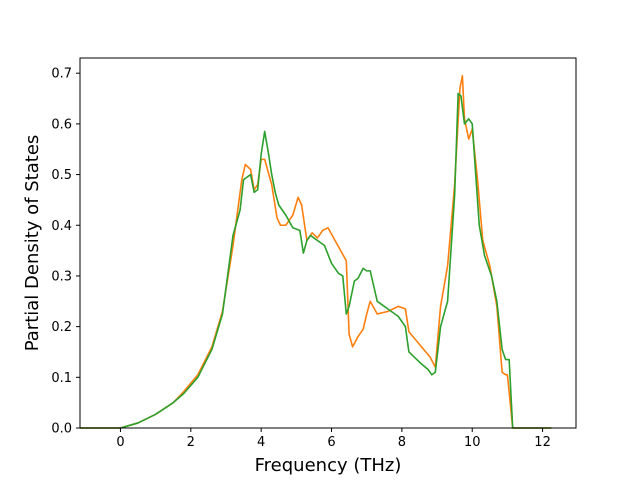  Describe the element at coordinates (472, 442) in the screenshot. I see `x-tick-label: 10` at that location.